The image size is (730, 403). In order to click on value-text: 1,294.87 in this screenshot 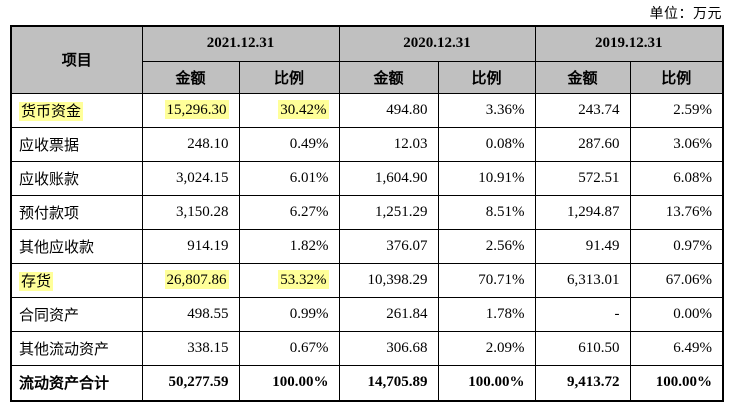, I will do `click(593, 211)`.